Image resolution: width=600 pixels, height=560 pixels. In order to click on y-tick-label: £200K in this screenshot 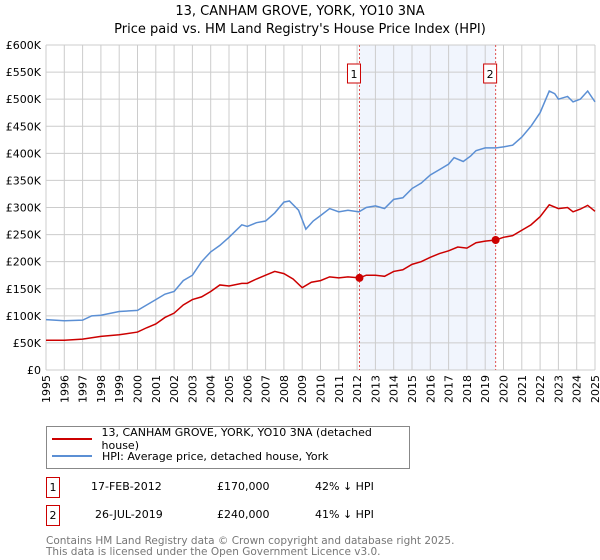, I will do `click(24, 262)`.